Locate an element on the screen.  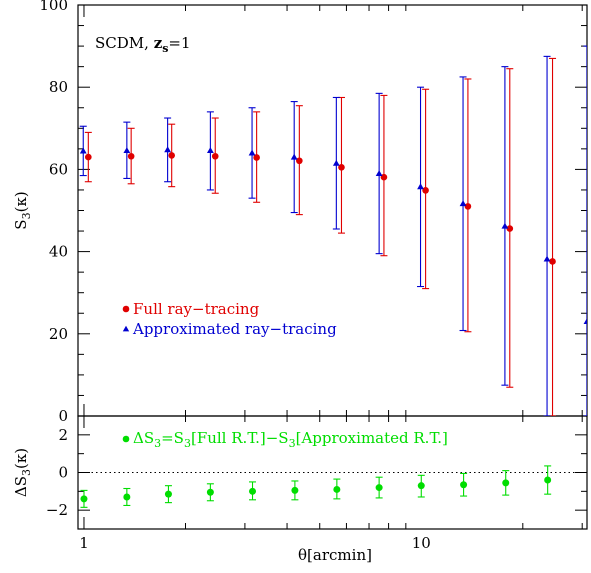
x-tick-label: 10 is located at coordinates (421, 543).